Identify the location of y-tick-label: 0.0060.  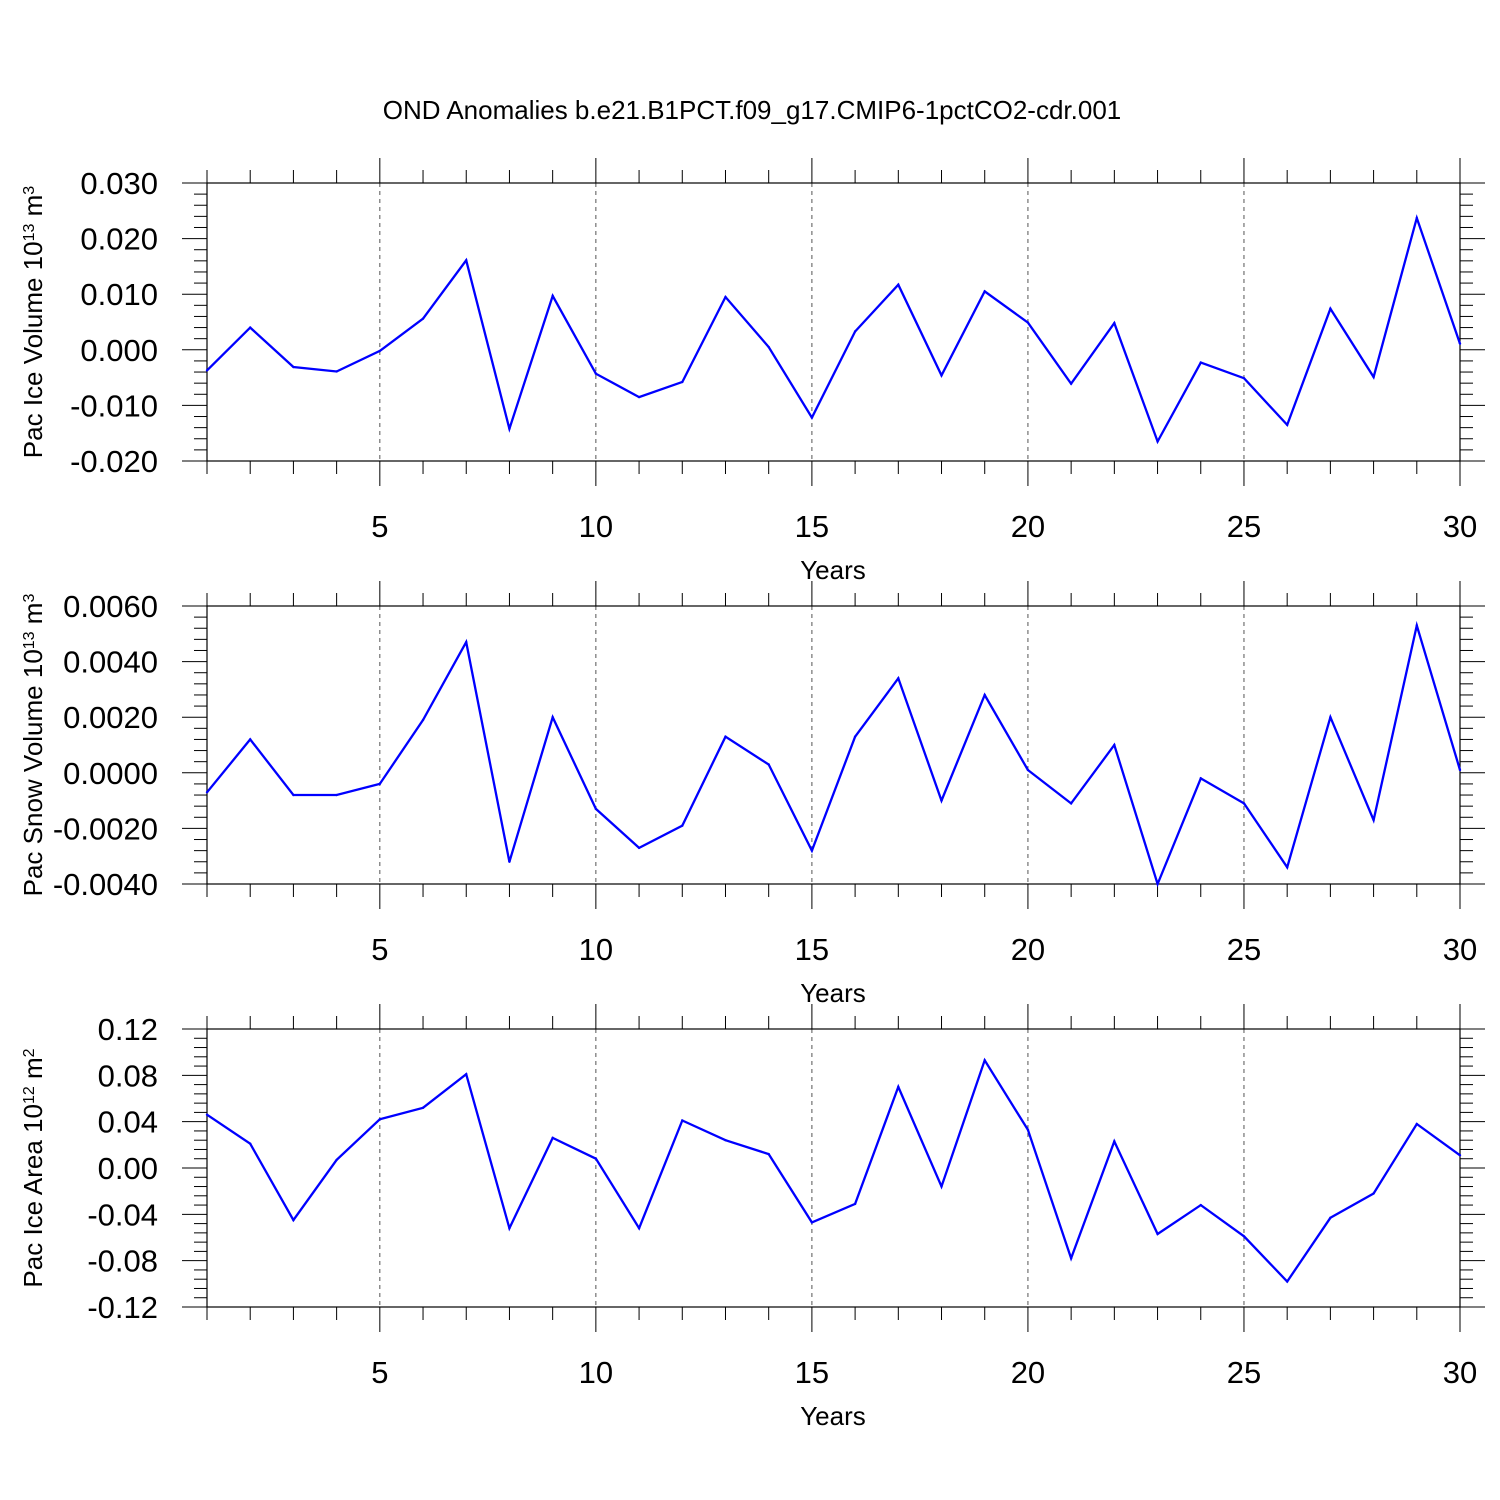
(110, 606).